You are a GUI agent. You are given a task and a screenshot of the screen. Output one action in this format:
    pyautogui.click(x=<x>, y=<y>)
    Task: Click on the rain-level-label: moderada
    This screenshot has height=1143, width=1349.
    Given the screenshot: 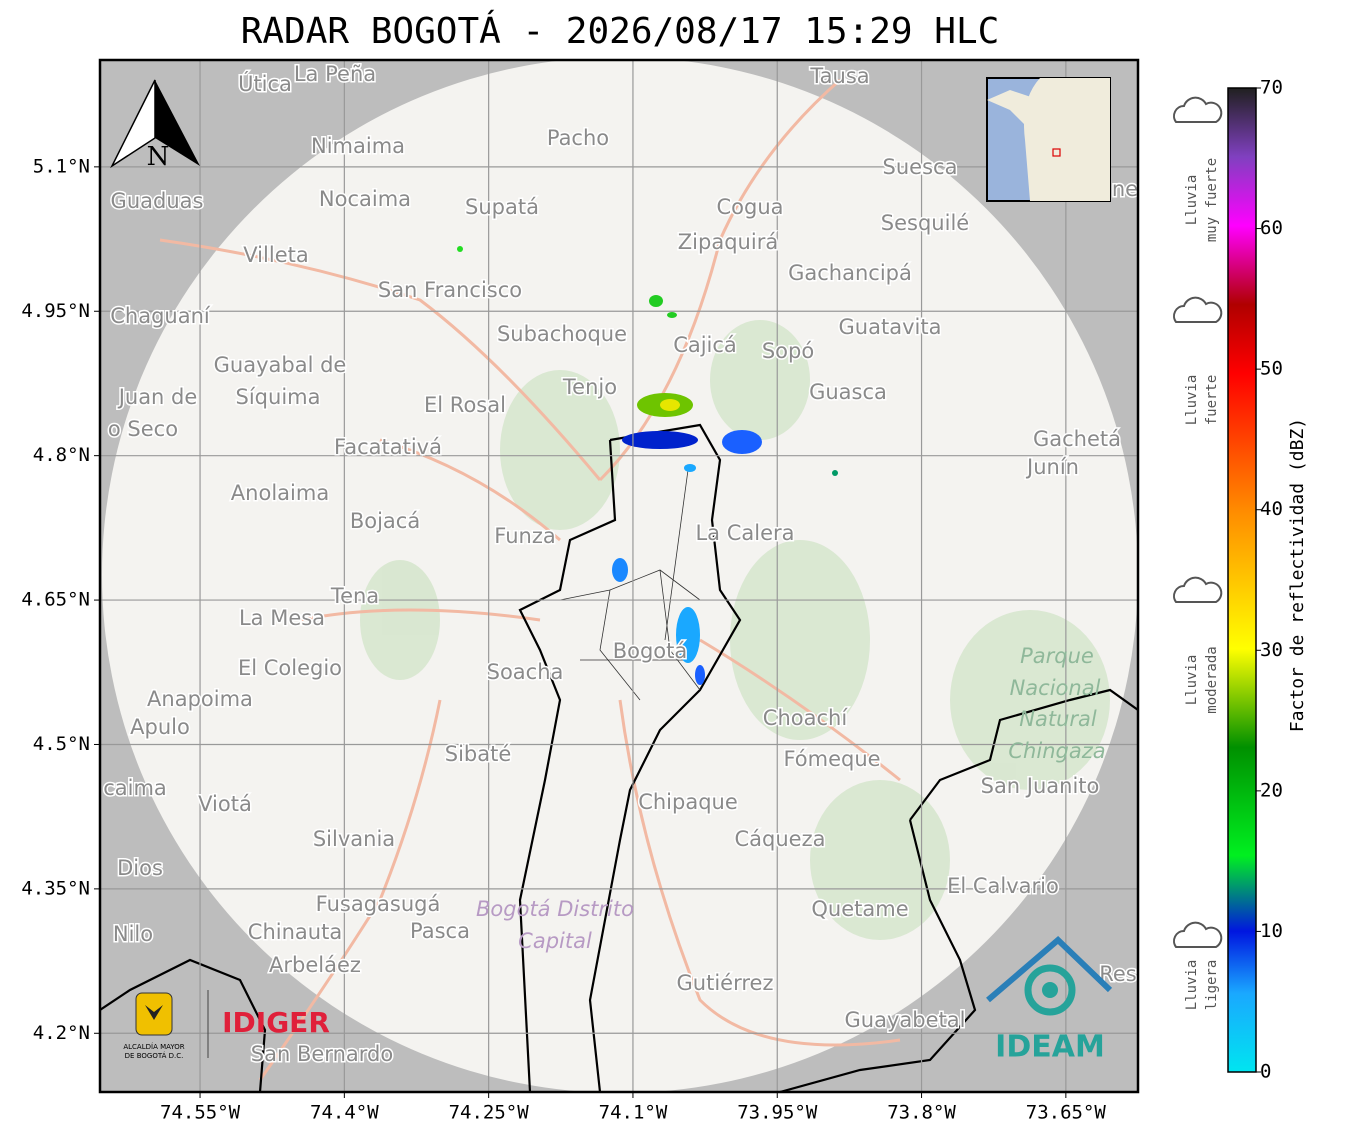 What is the action you would take?
    pyautogui.click(x=1212, y=679)
    